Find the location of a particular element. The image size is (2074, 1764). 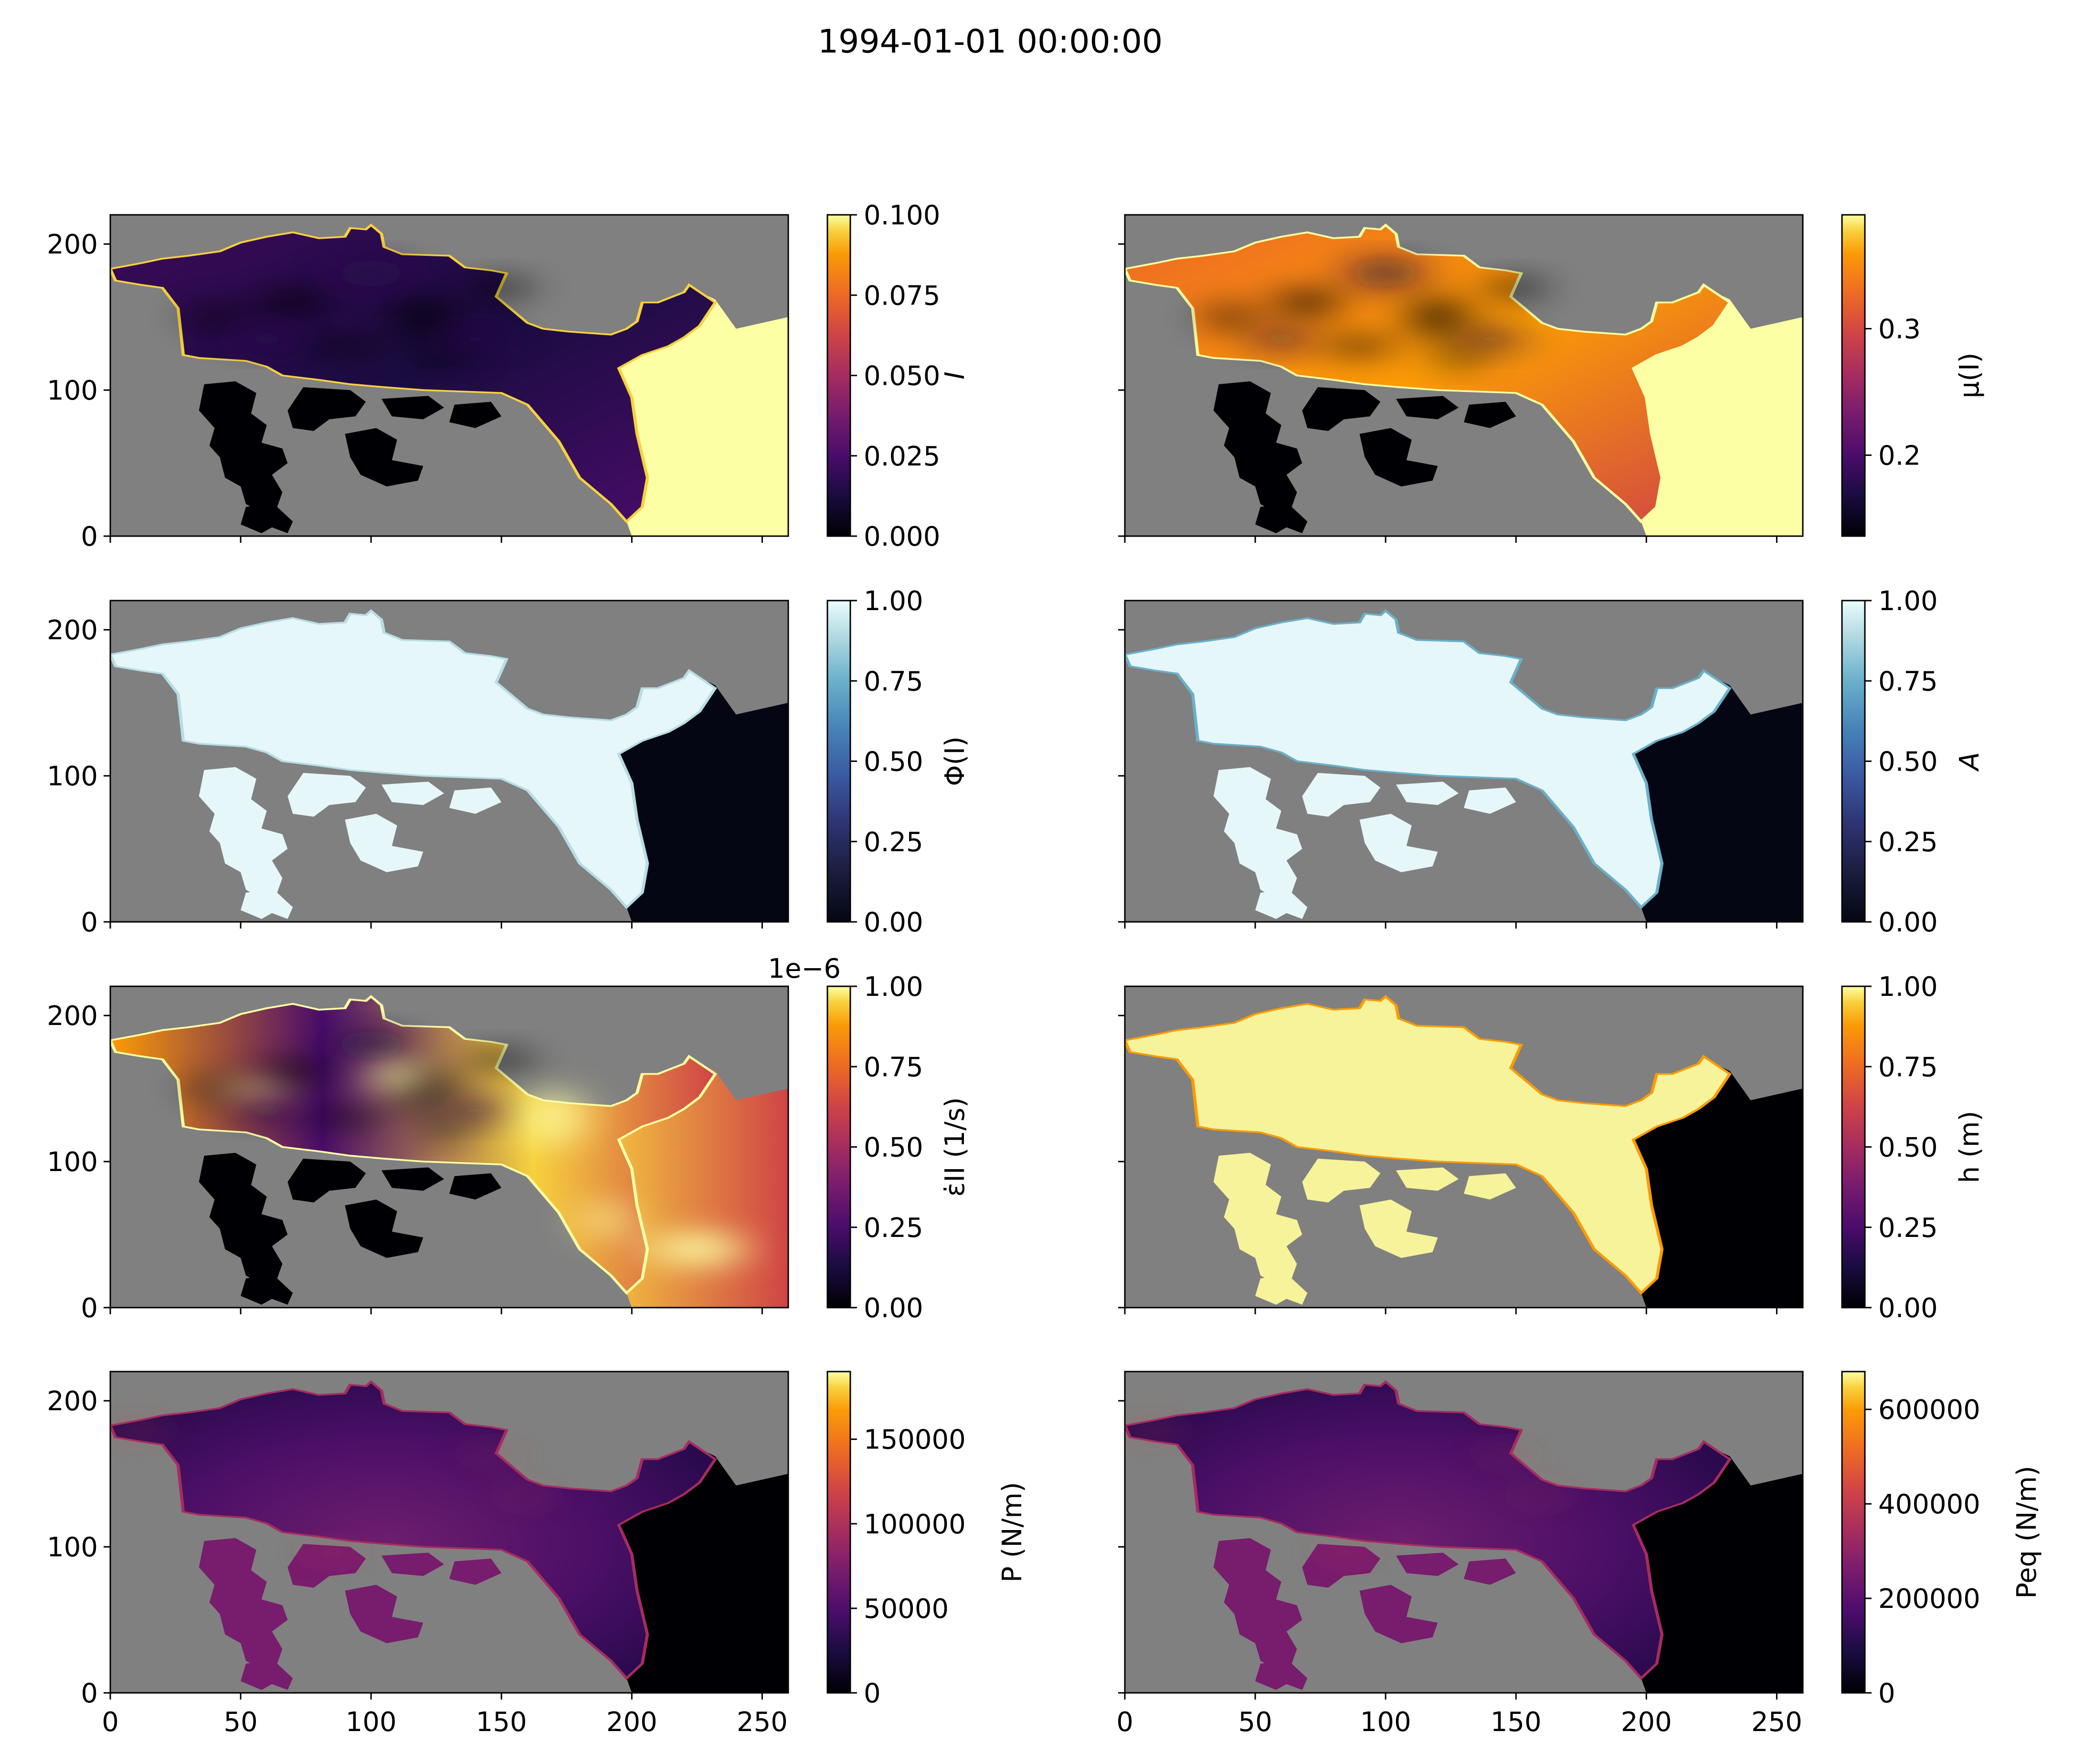

heatmap-Peq is located at coordinates (1464, 1532).